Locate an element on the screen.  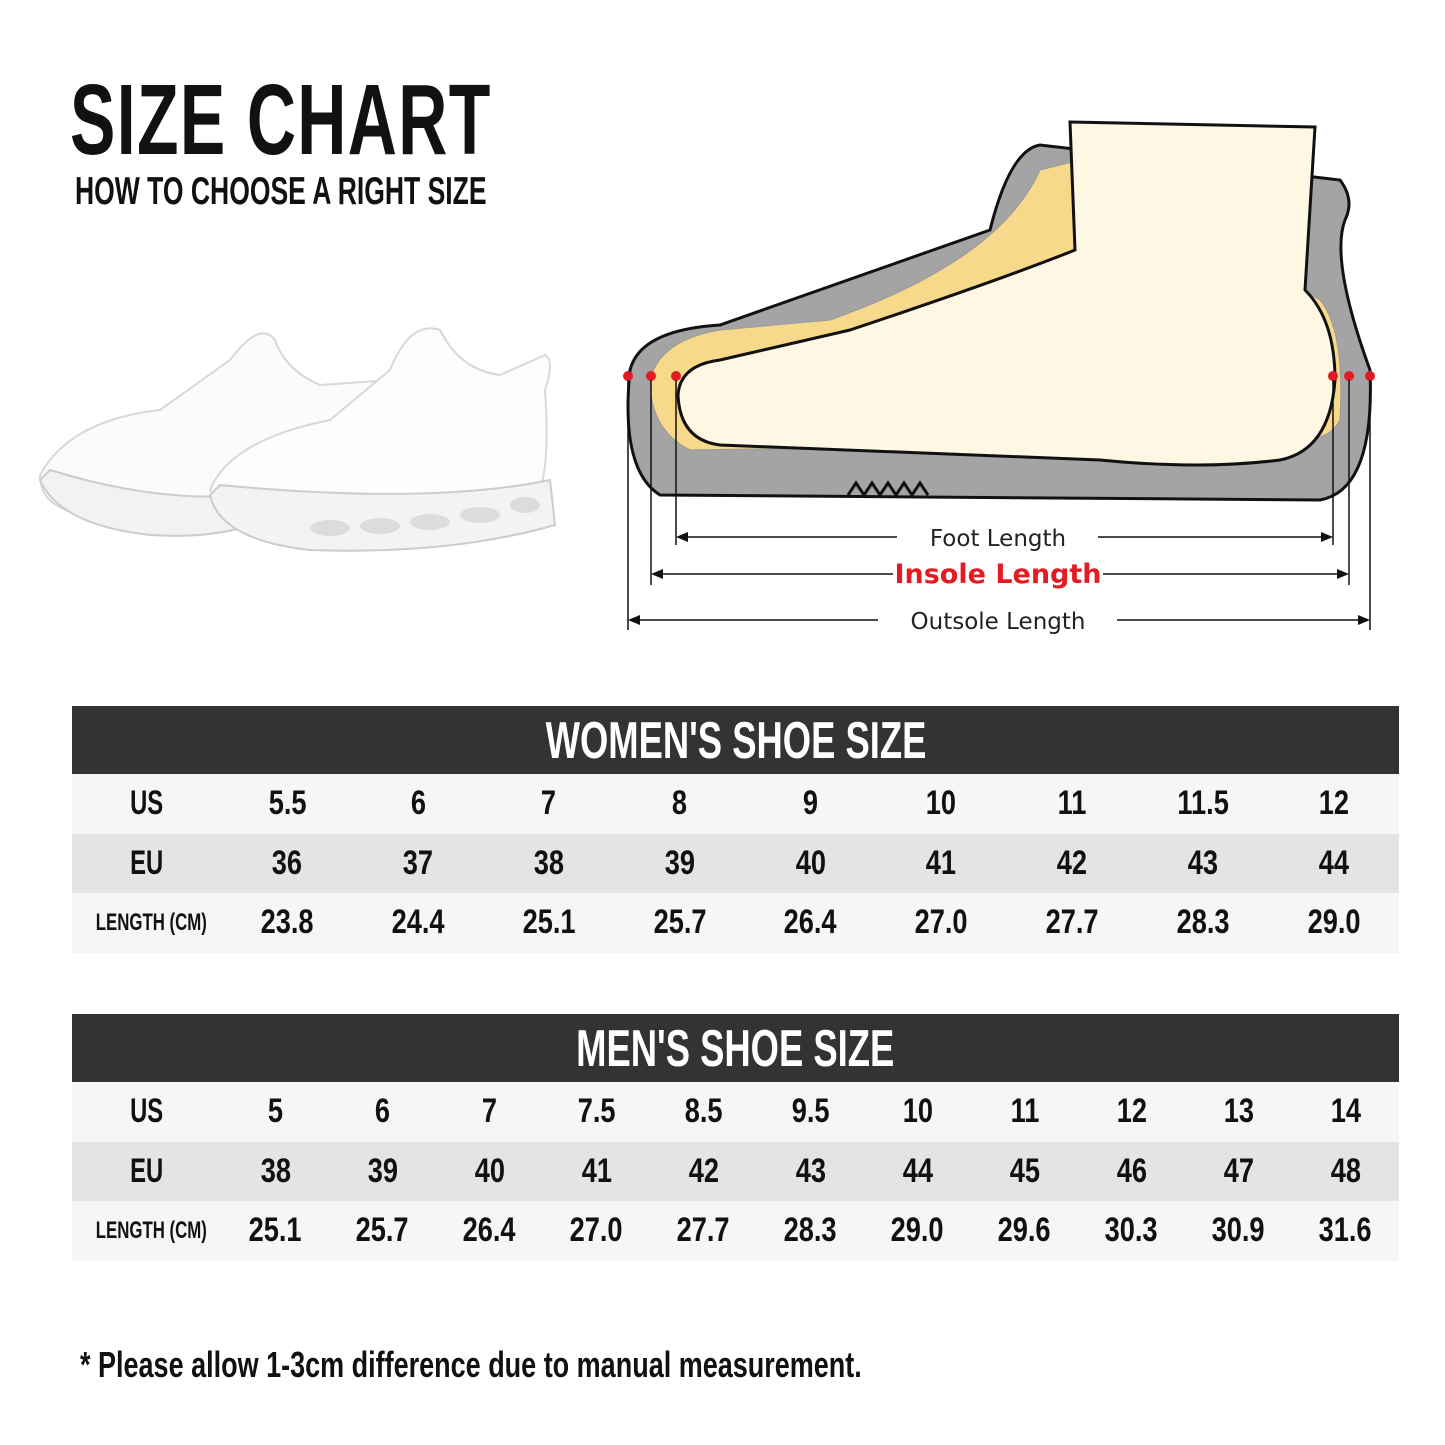
table-row: EU 38 39 40 41 42 43 44 45 46 47 48 is located at coordinates (735, 1171).